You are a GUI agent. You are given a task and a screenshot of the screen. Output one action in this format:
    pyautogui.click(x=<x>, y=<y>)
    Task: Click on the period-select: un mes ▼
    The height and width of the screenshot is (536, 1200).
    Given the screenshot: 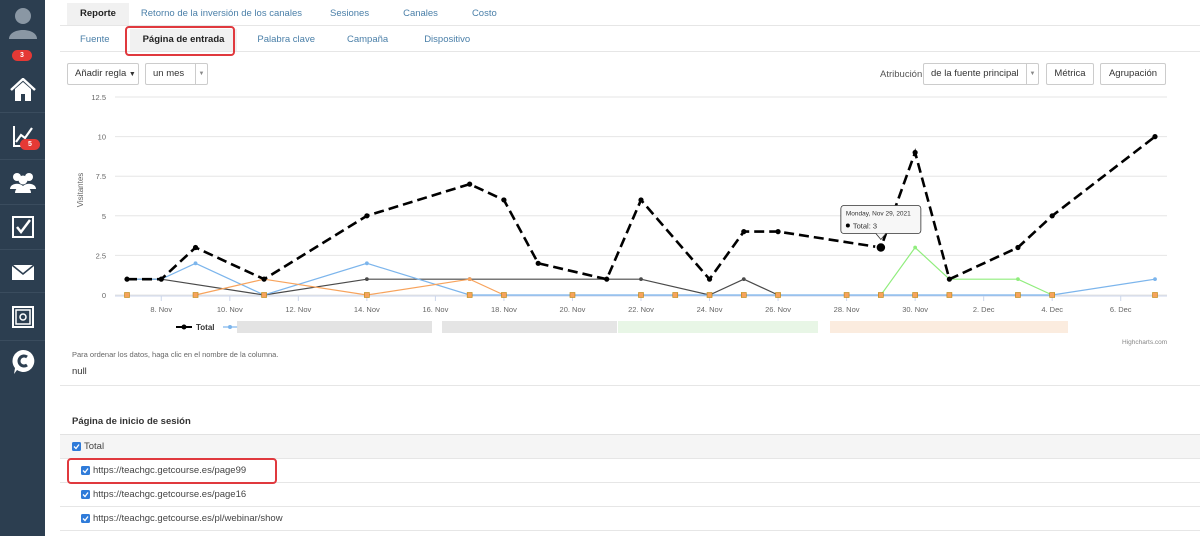 What is the action you would take?
    pyautogui.click(x=176, y=74)
    